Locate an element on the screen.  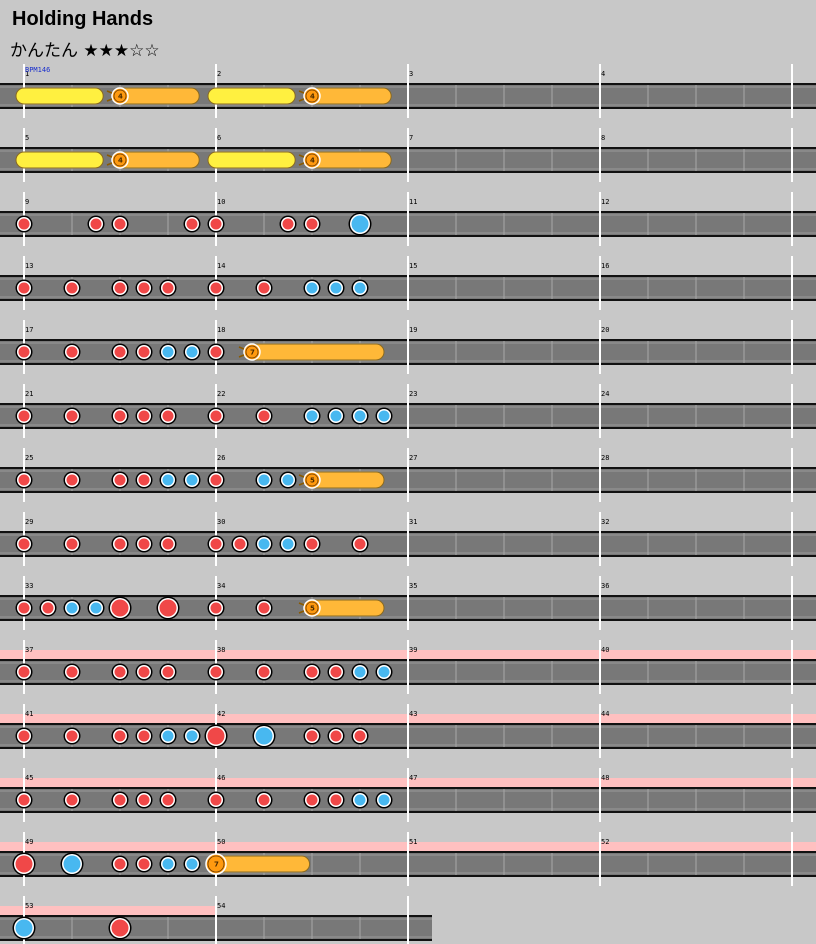
difficulty-line: かんたん ★★★☆☆ is located at coordinates (85, 48).